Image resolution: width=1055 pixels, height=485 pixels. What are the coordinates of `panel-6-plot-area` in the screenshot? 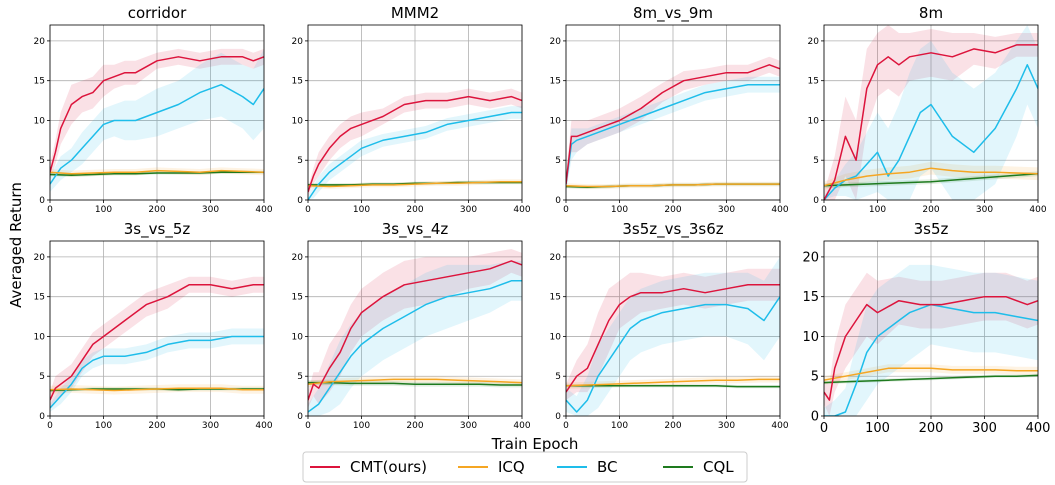 It's located at (415, 332).